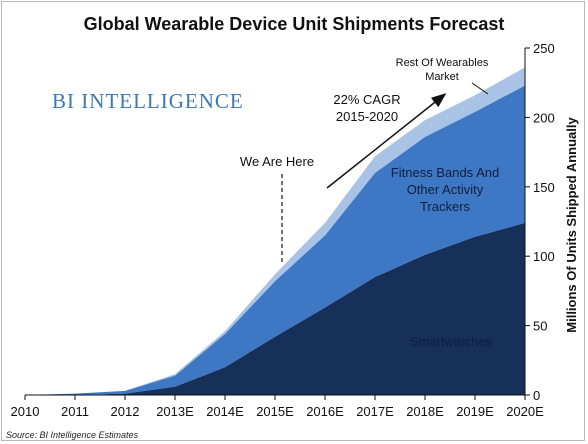 This screenshot has width=588, height=444. I want to click on y-tick-label: 0, so click(536, 395).